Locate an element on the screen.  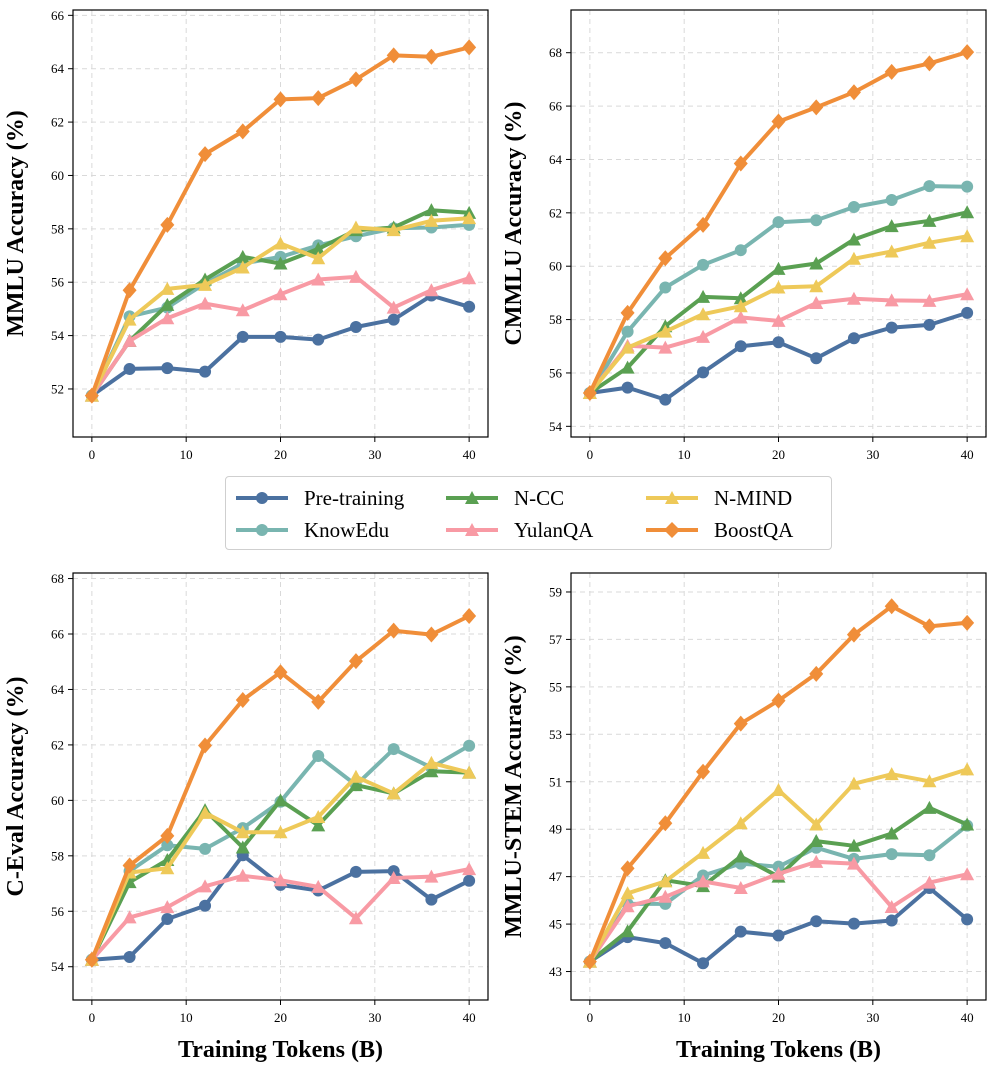
y-tick-label: 64 is located at coordinates (58, 689).